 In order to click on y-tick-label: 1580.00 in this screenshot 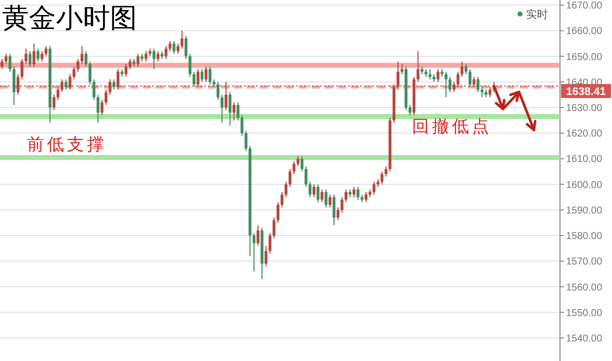, I will do `click(584, 236)`.